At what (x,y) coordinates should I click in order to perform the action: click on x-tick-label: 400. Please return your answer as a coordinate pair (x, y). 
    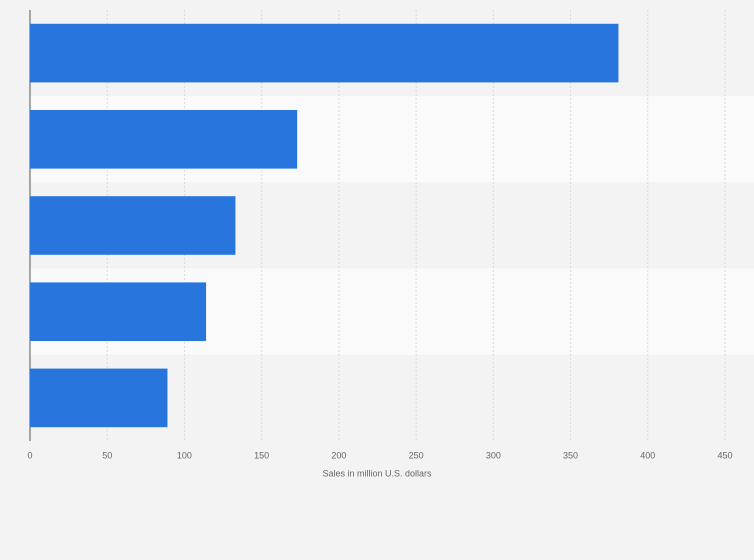
    Looking at the image, I should click on (647, 455).